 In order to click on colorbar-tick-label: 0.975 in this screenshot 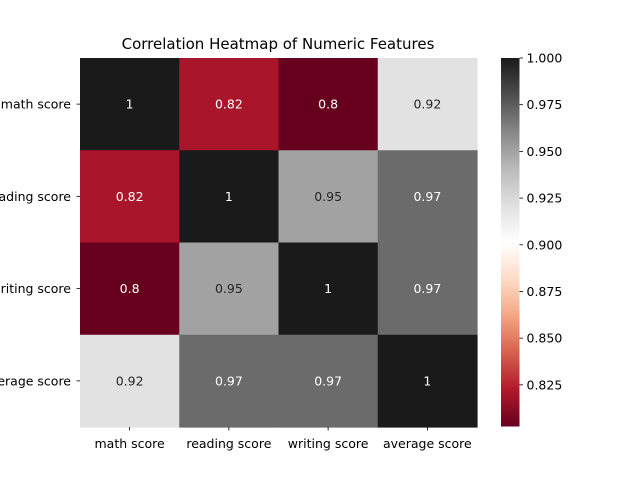, I will do `click(545, 104)`.